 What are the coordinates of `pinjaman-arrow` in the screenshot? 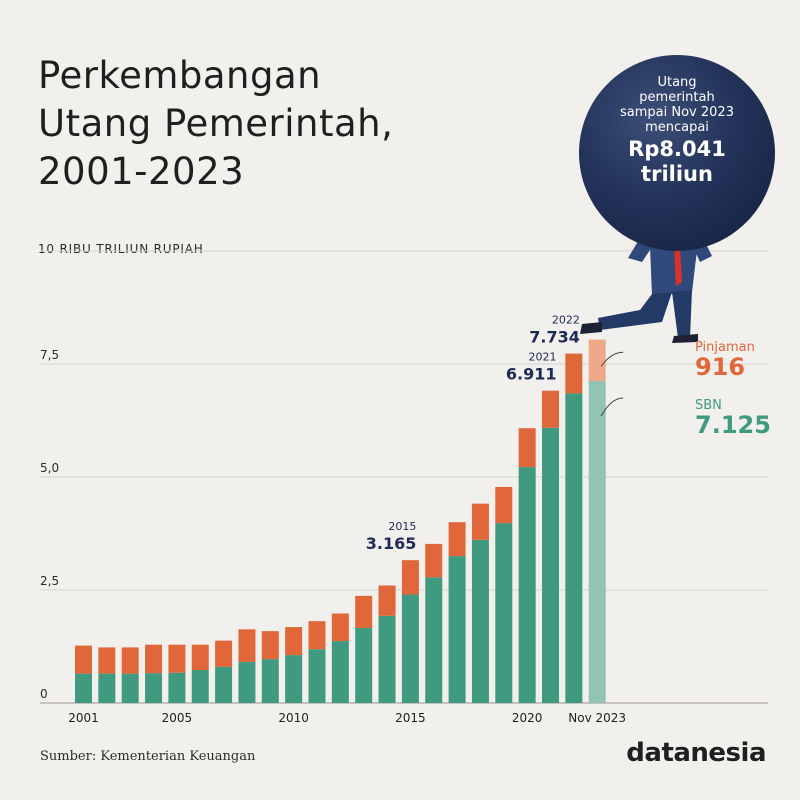 It's located at (612, 359).